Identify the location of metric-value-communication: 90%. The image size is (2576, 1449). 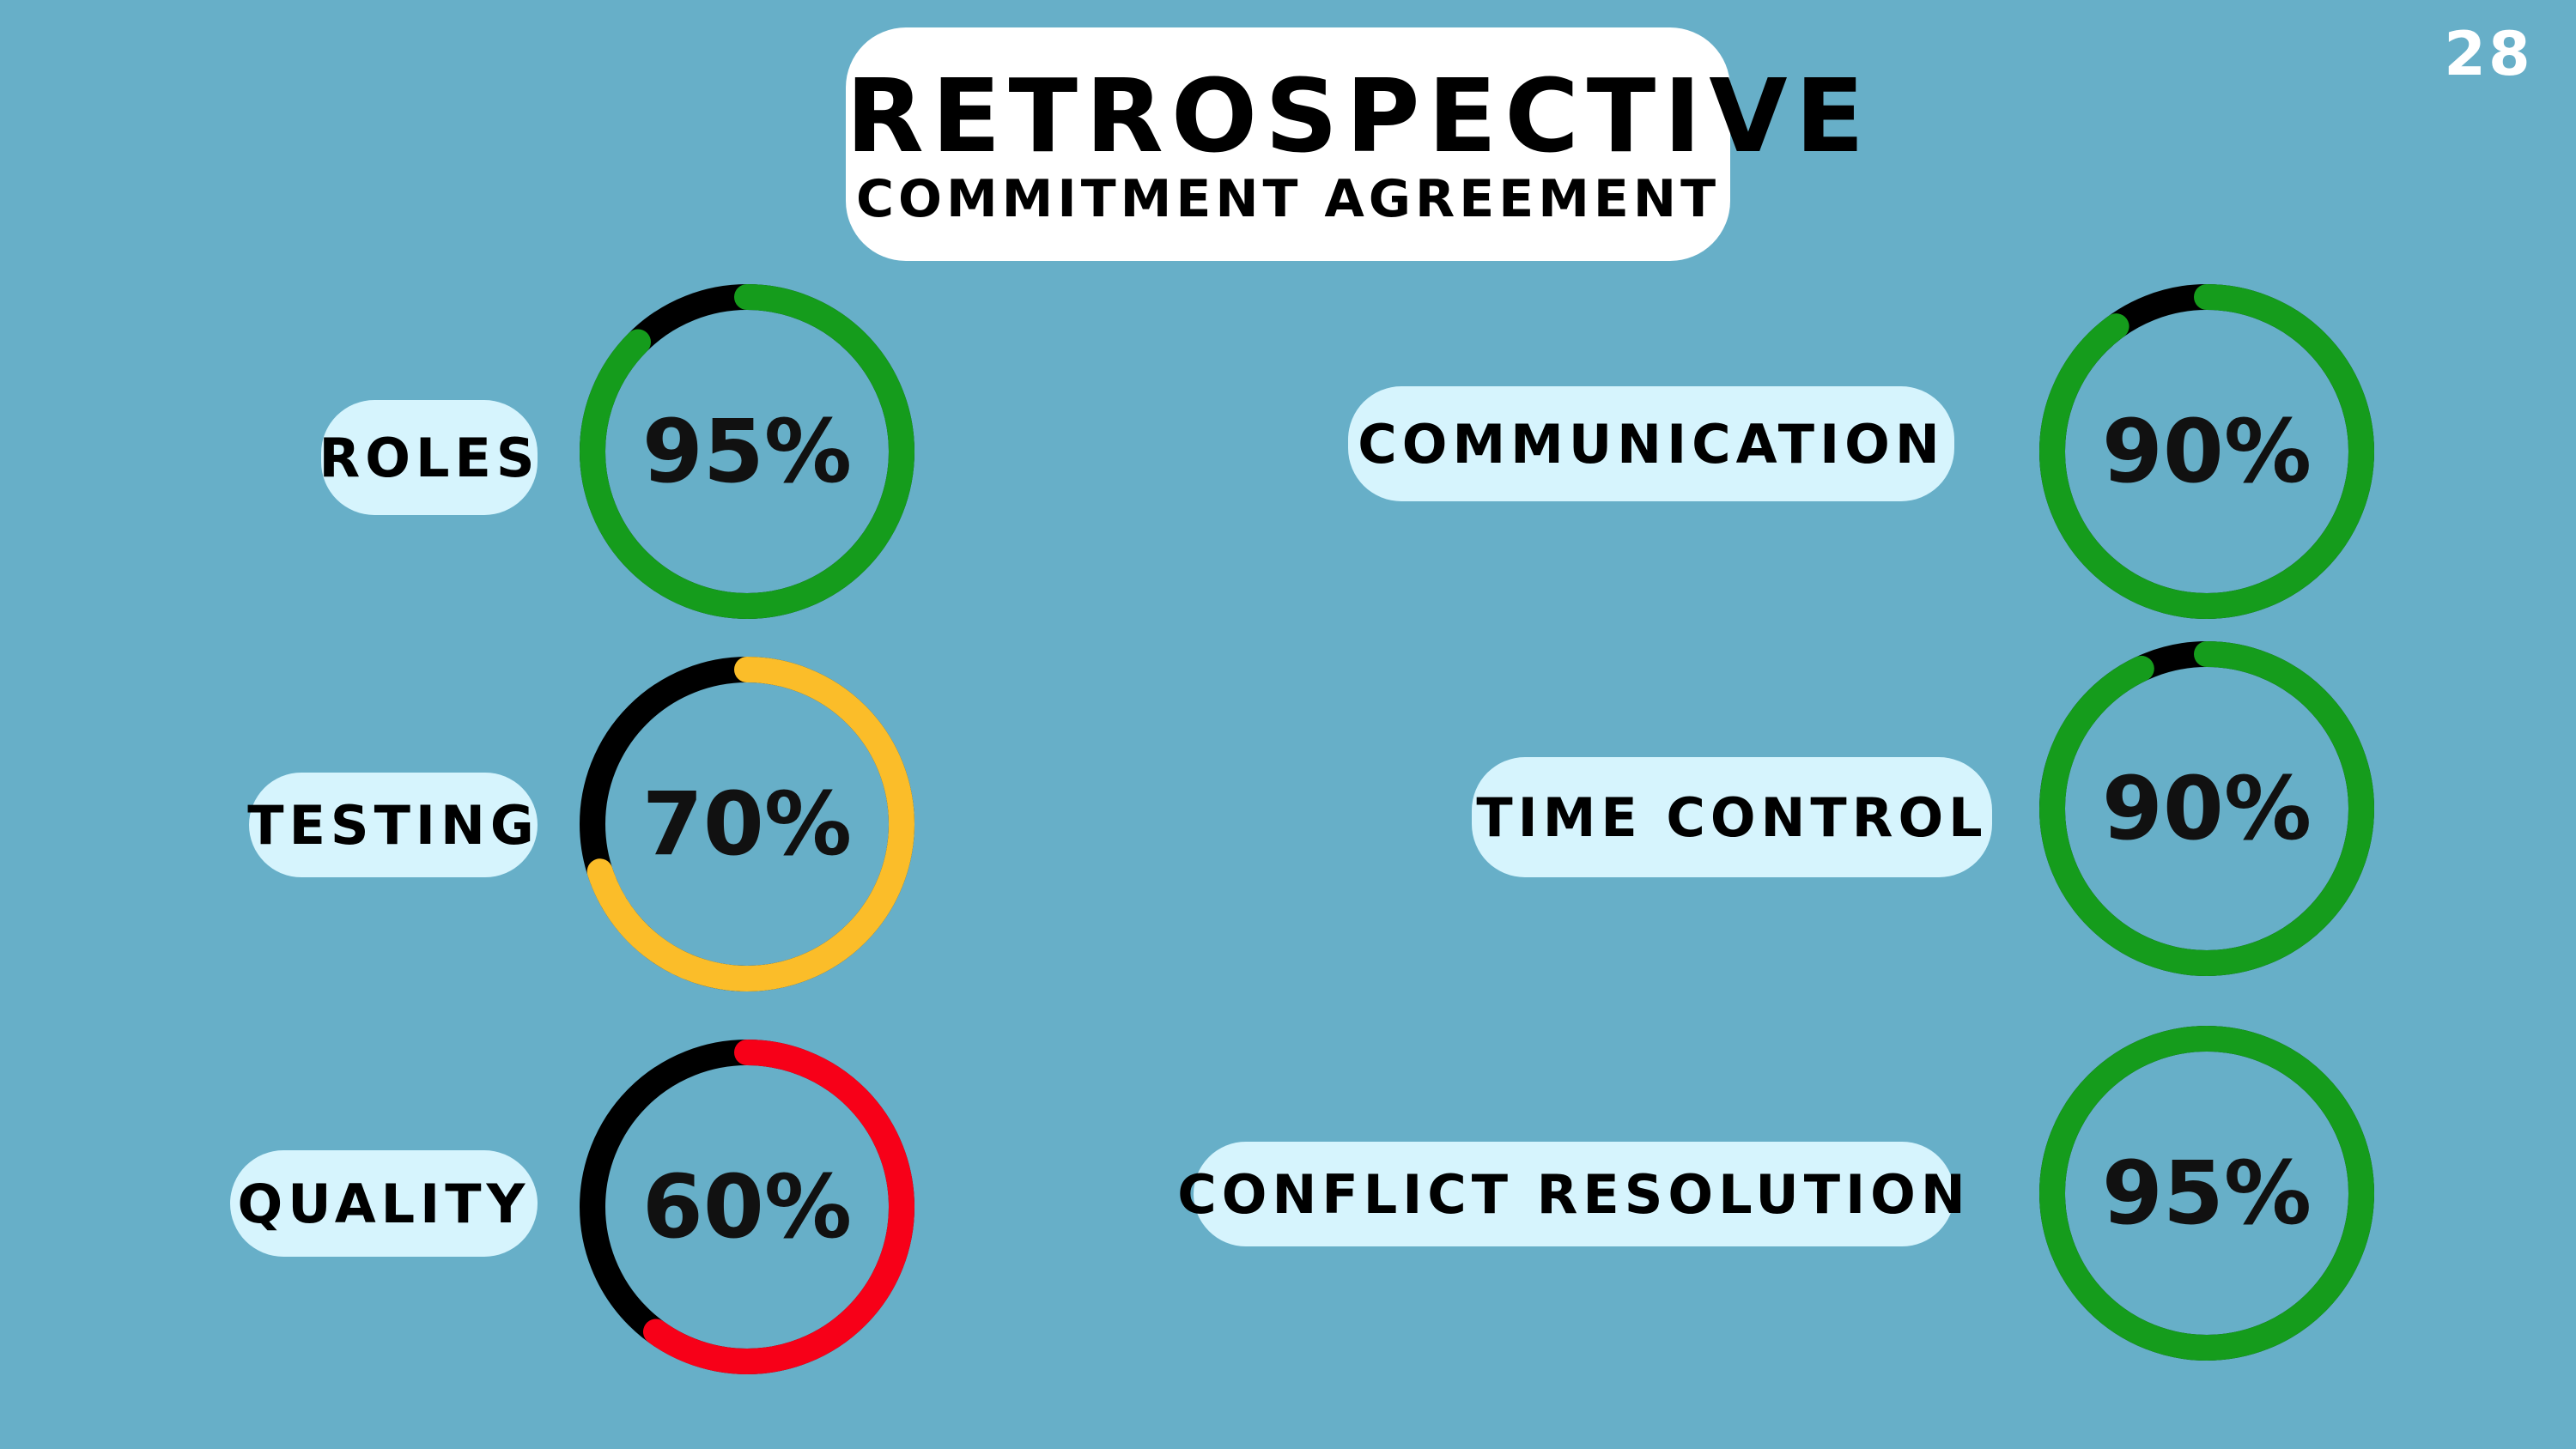
(2207, 451).